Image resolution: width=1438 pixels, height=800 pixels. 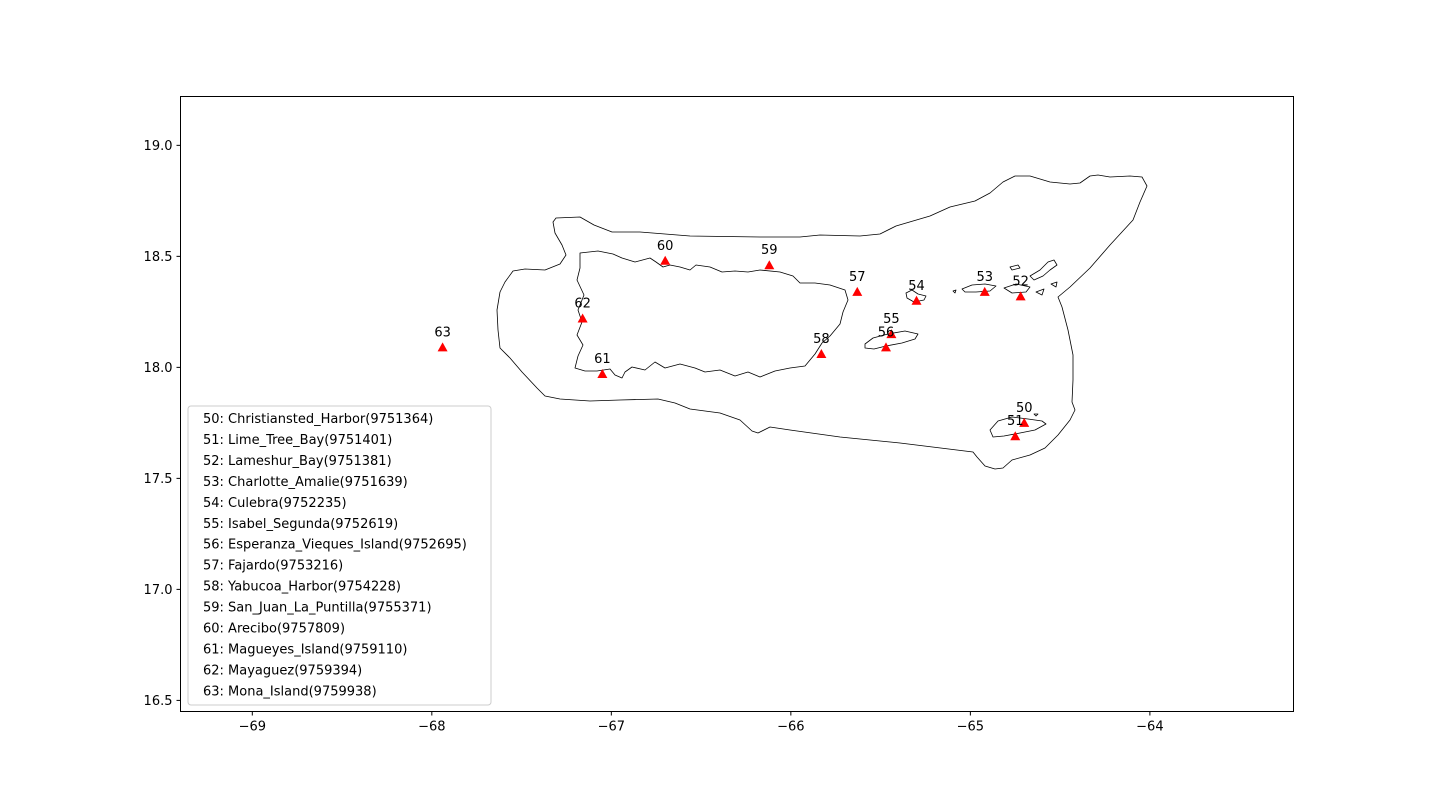 I want to click on station-label-52: 52, so click(x=1020, y=281).